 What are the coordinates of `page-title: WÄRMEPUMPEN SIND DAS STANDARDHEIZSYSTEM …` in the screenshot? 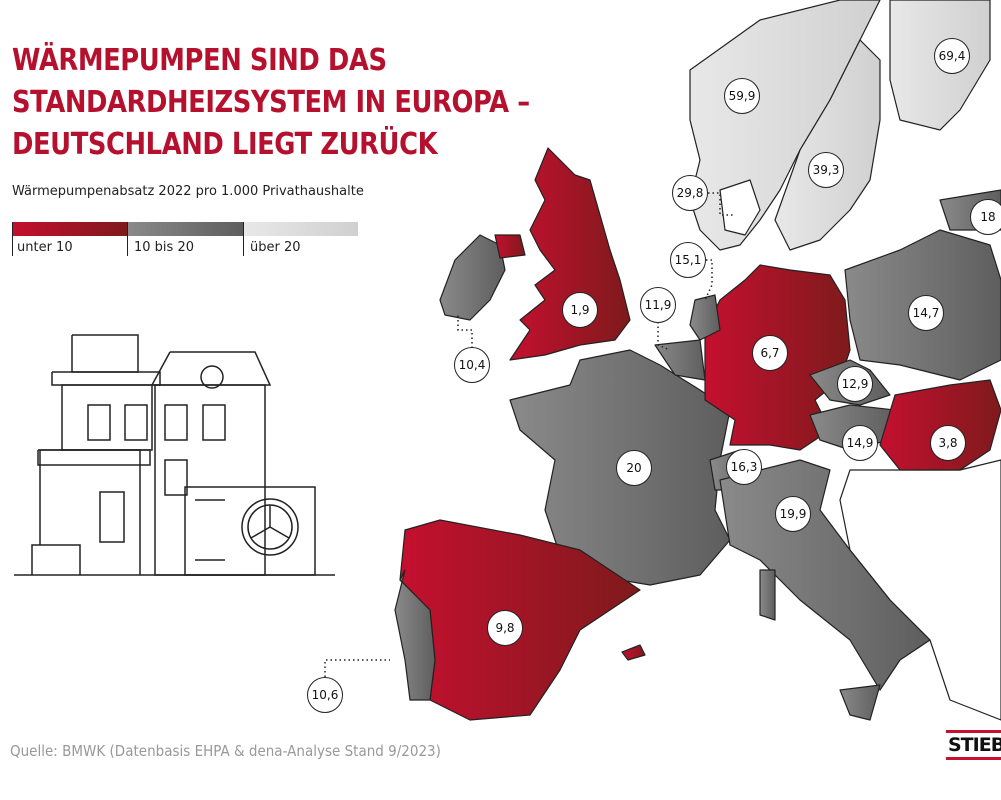 It's located at (271, 103).